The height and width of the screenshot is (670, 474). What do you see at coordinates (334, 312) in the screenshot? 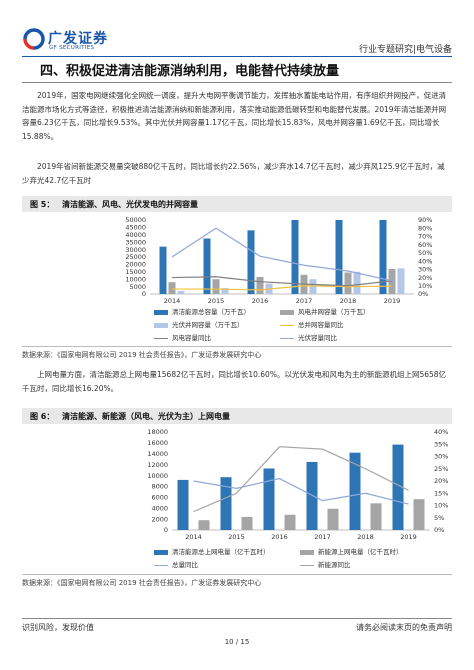
I see `legend-label: 风电并网容量（万千瓦）` at bounding box center [334, 312].